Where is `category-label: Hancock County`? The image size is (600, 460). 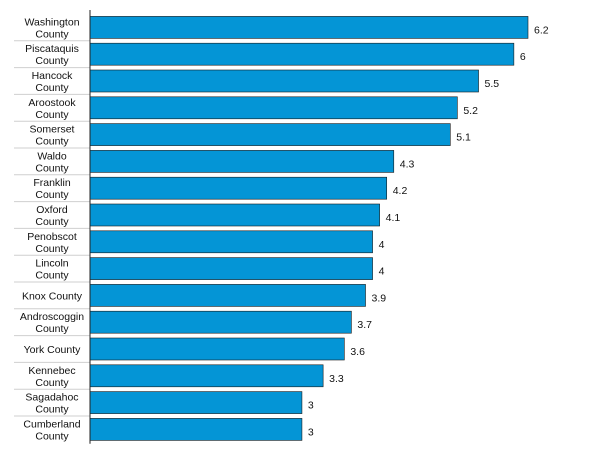 category-label: Hancock County is located at coordinates (53, 82).